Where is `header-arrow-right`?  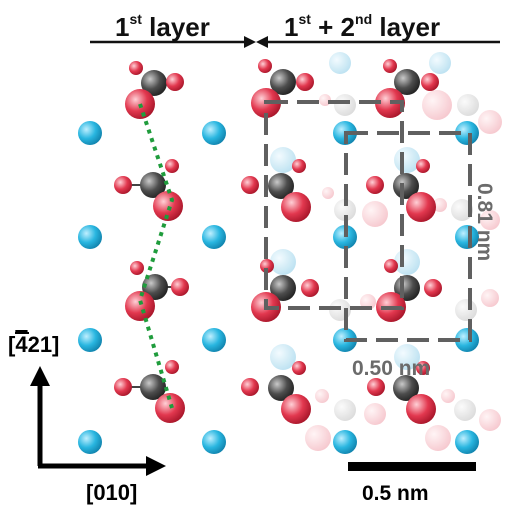 header-arrow-right is located at coordinates (250, 42).